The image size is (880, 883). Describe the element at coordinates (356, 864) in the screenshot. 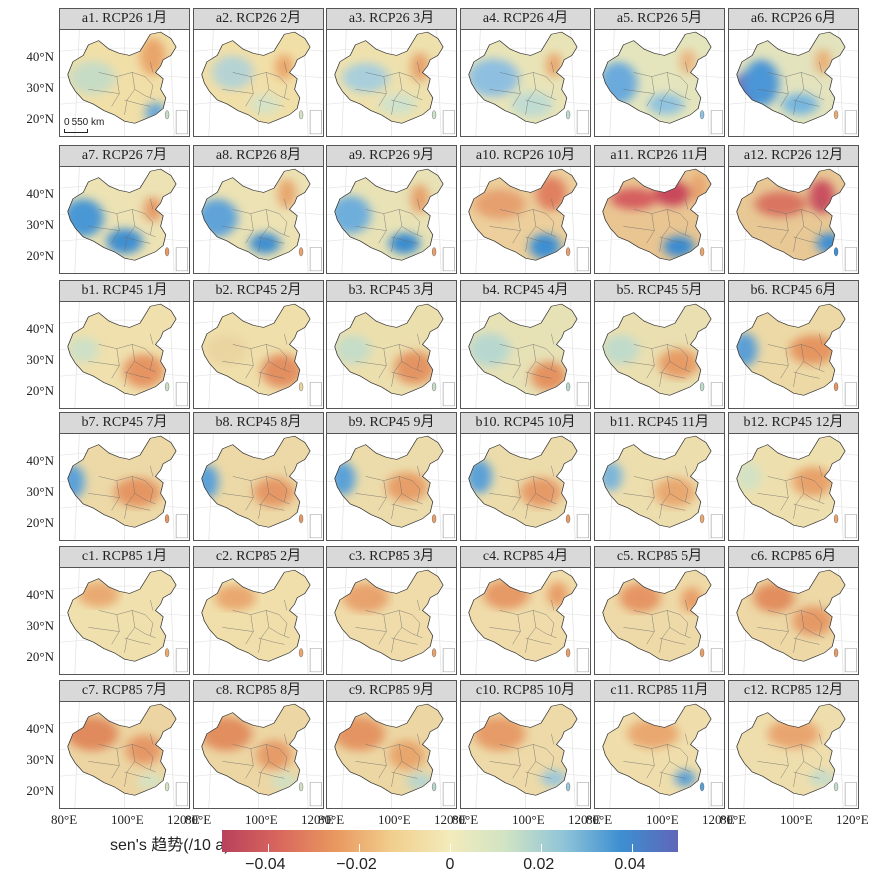

I see `legend-tick-label: −0.02` at that location.